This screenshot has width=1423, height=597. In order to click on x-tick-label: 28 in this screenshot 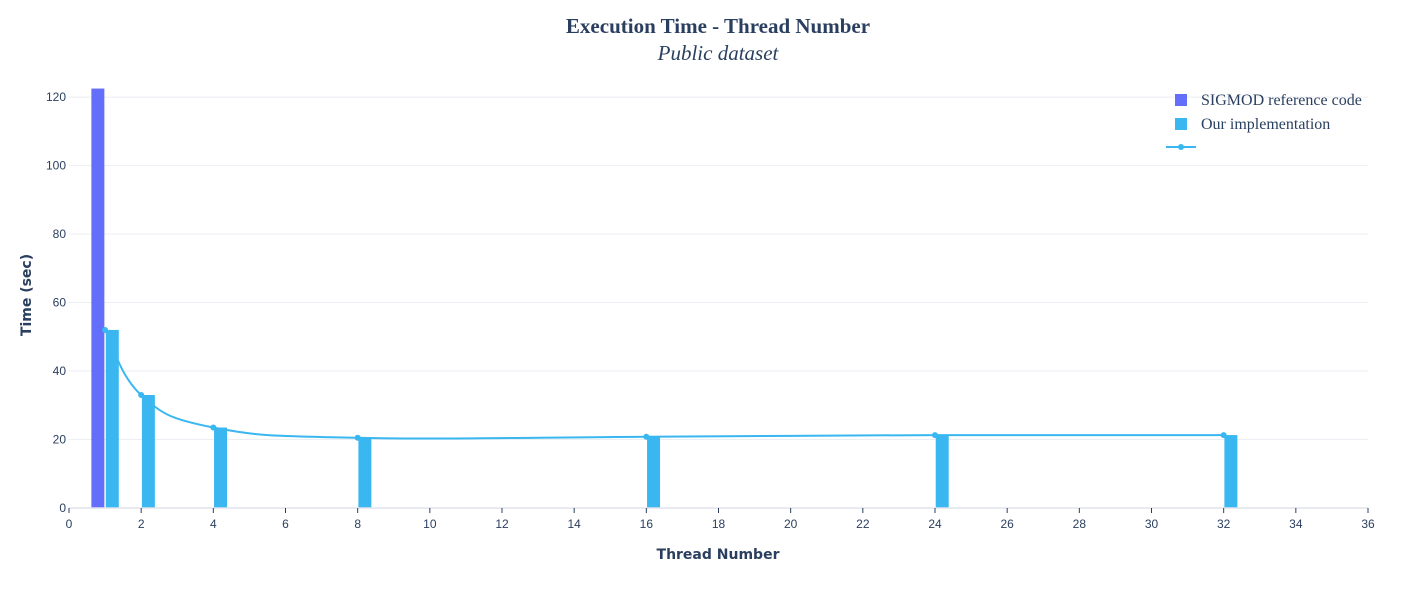, I will do `click(1080, 524)`.